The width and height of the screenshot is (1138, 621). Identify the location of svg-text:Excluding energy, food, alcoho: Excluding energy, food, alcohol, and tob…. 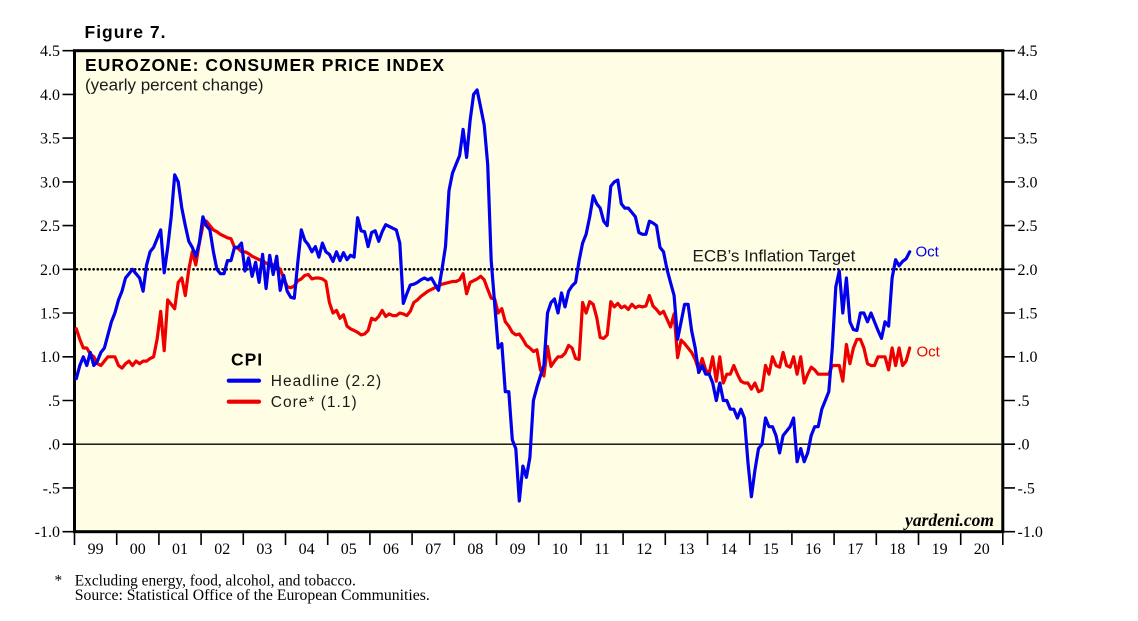
(215, 581).